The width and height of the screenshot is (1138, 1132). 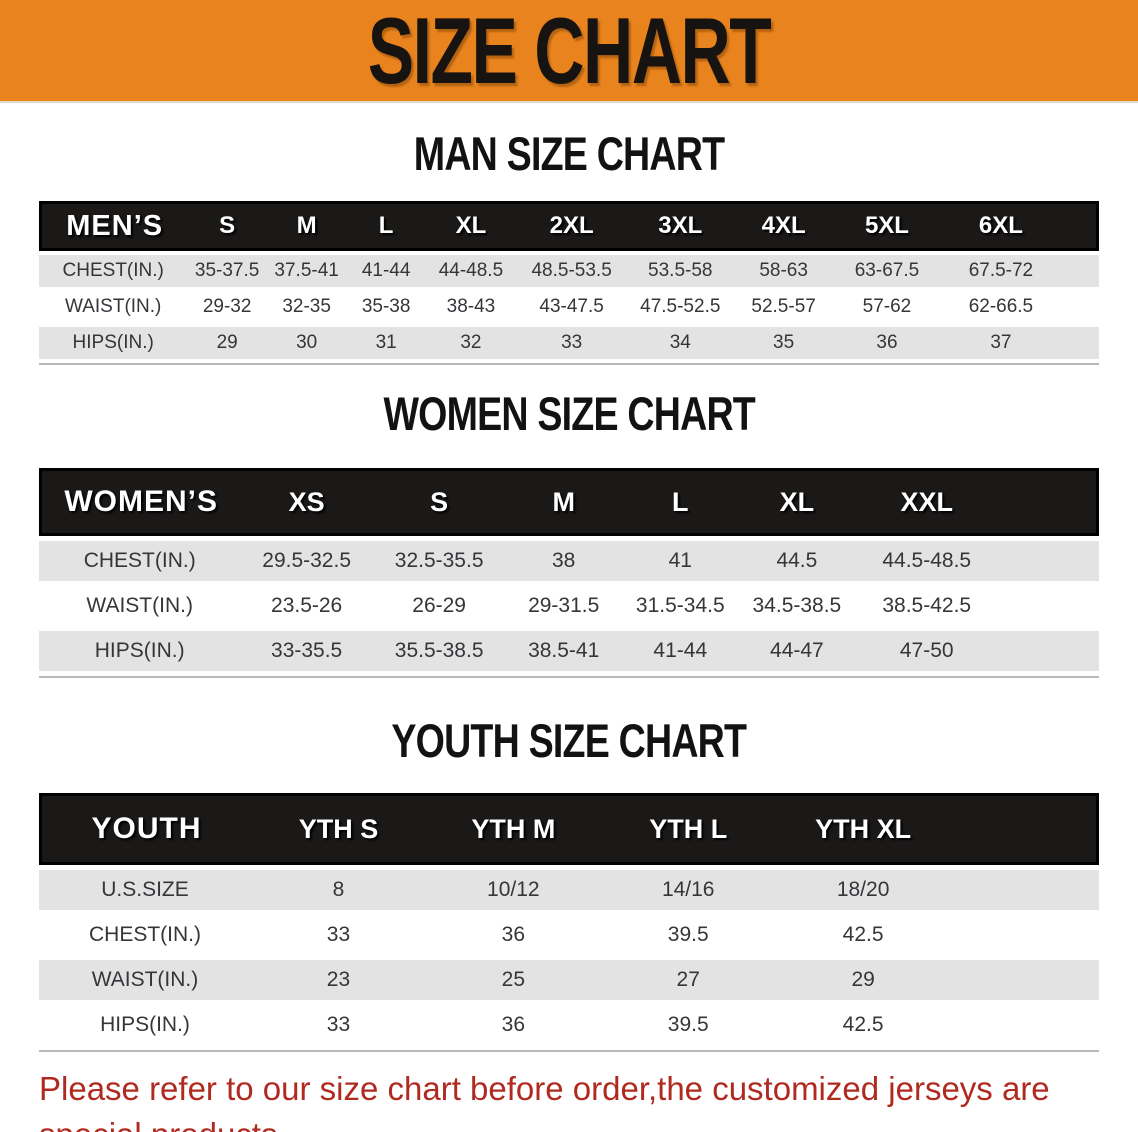 I want to click on size-value-cell: 35-38, so click(x=386, y=307).